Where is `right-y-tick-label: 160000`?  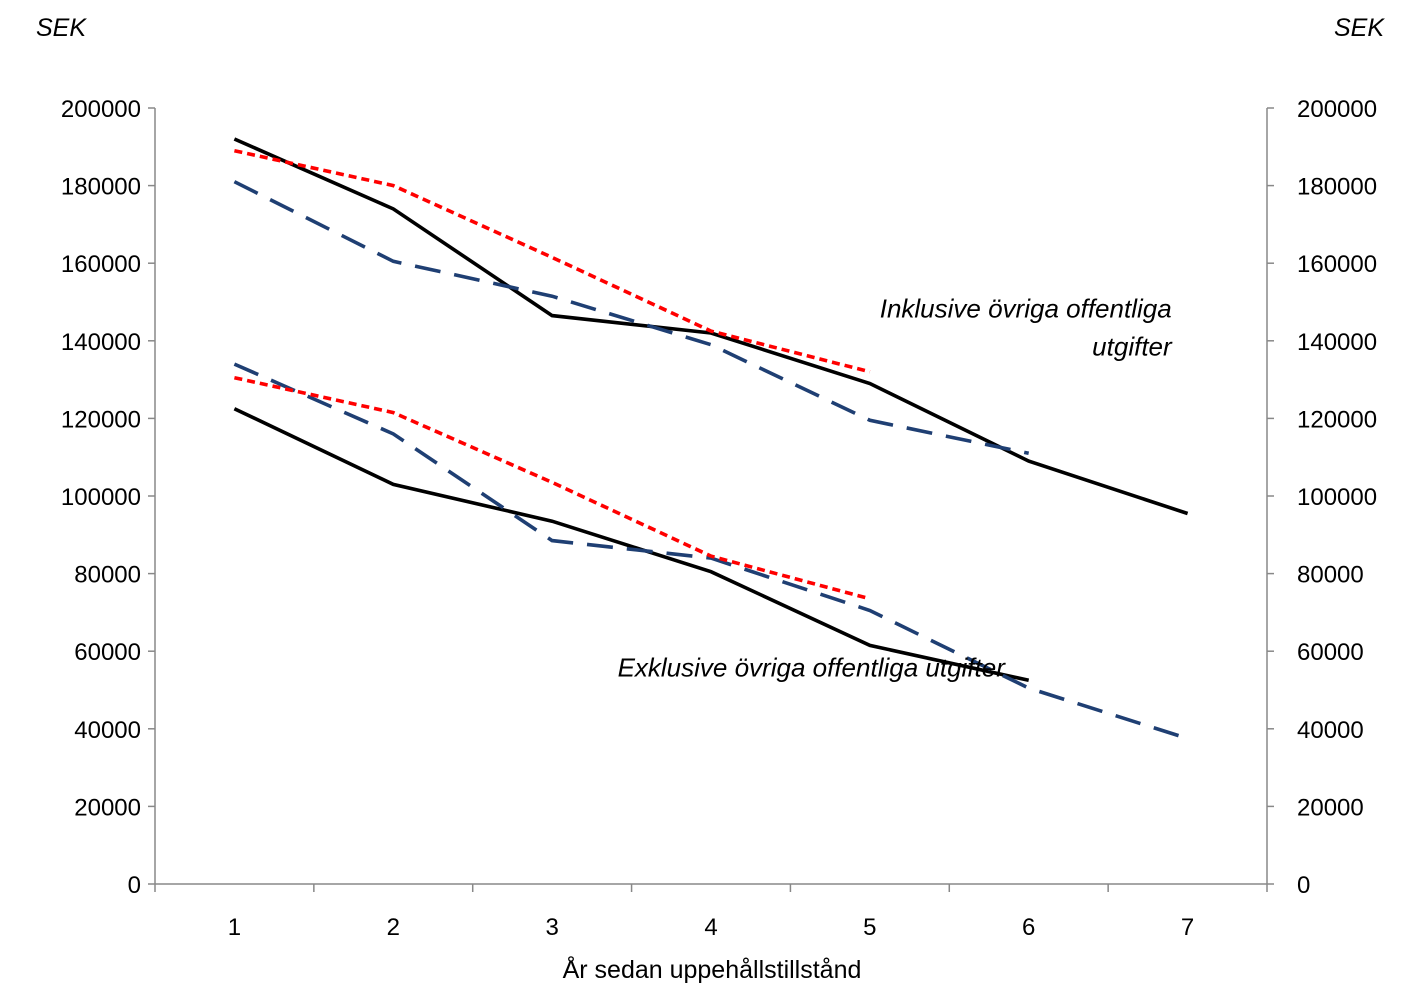 right-y-tick-label: 160000 is located at coordinates (1337, 264).